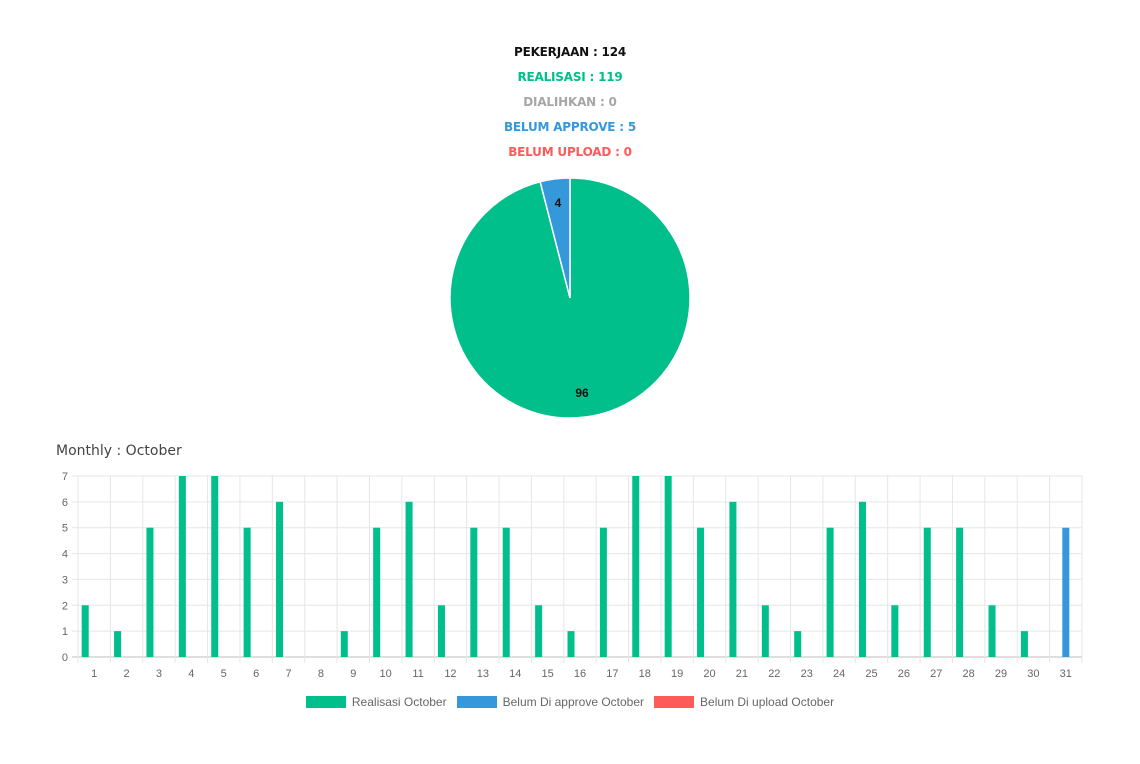 The width and height of the screenshot is (1140, 764). What do you see at coordinates (677, 674) in the screenshot?
I see `x-tick-label: 19` at bounding box center [677, 674].